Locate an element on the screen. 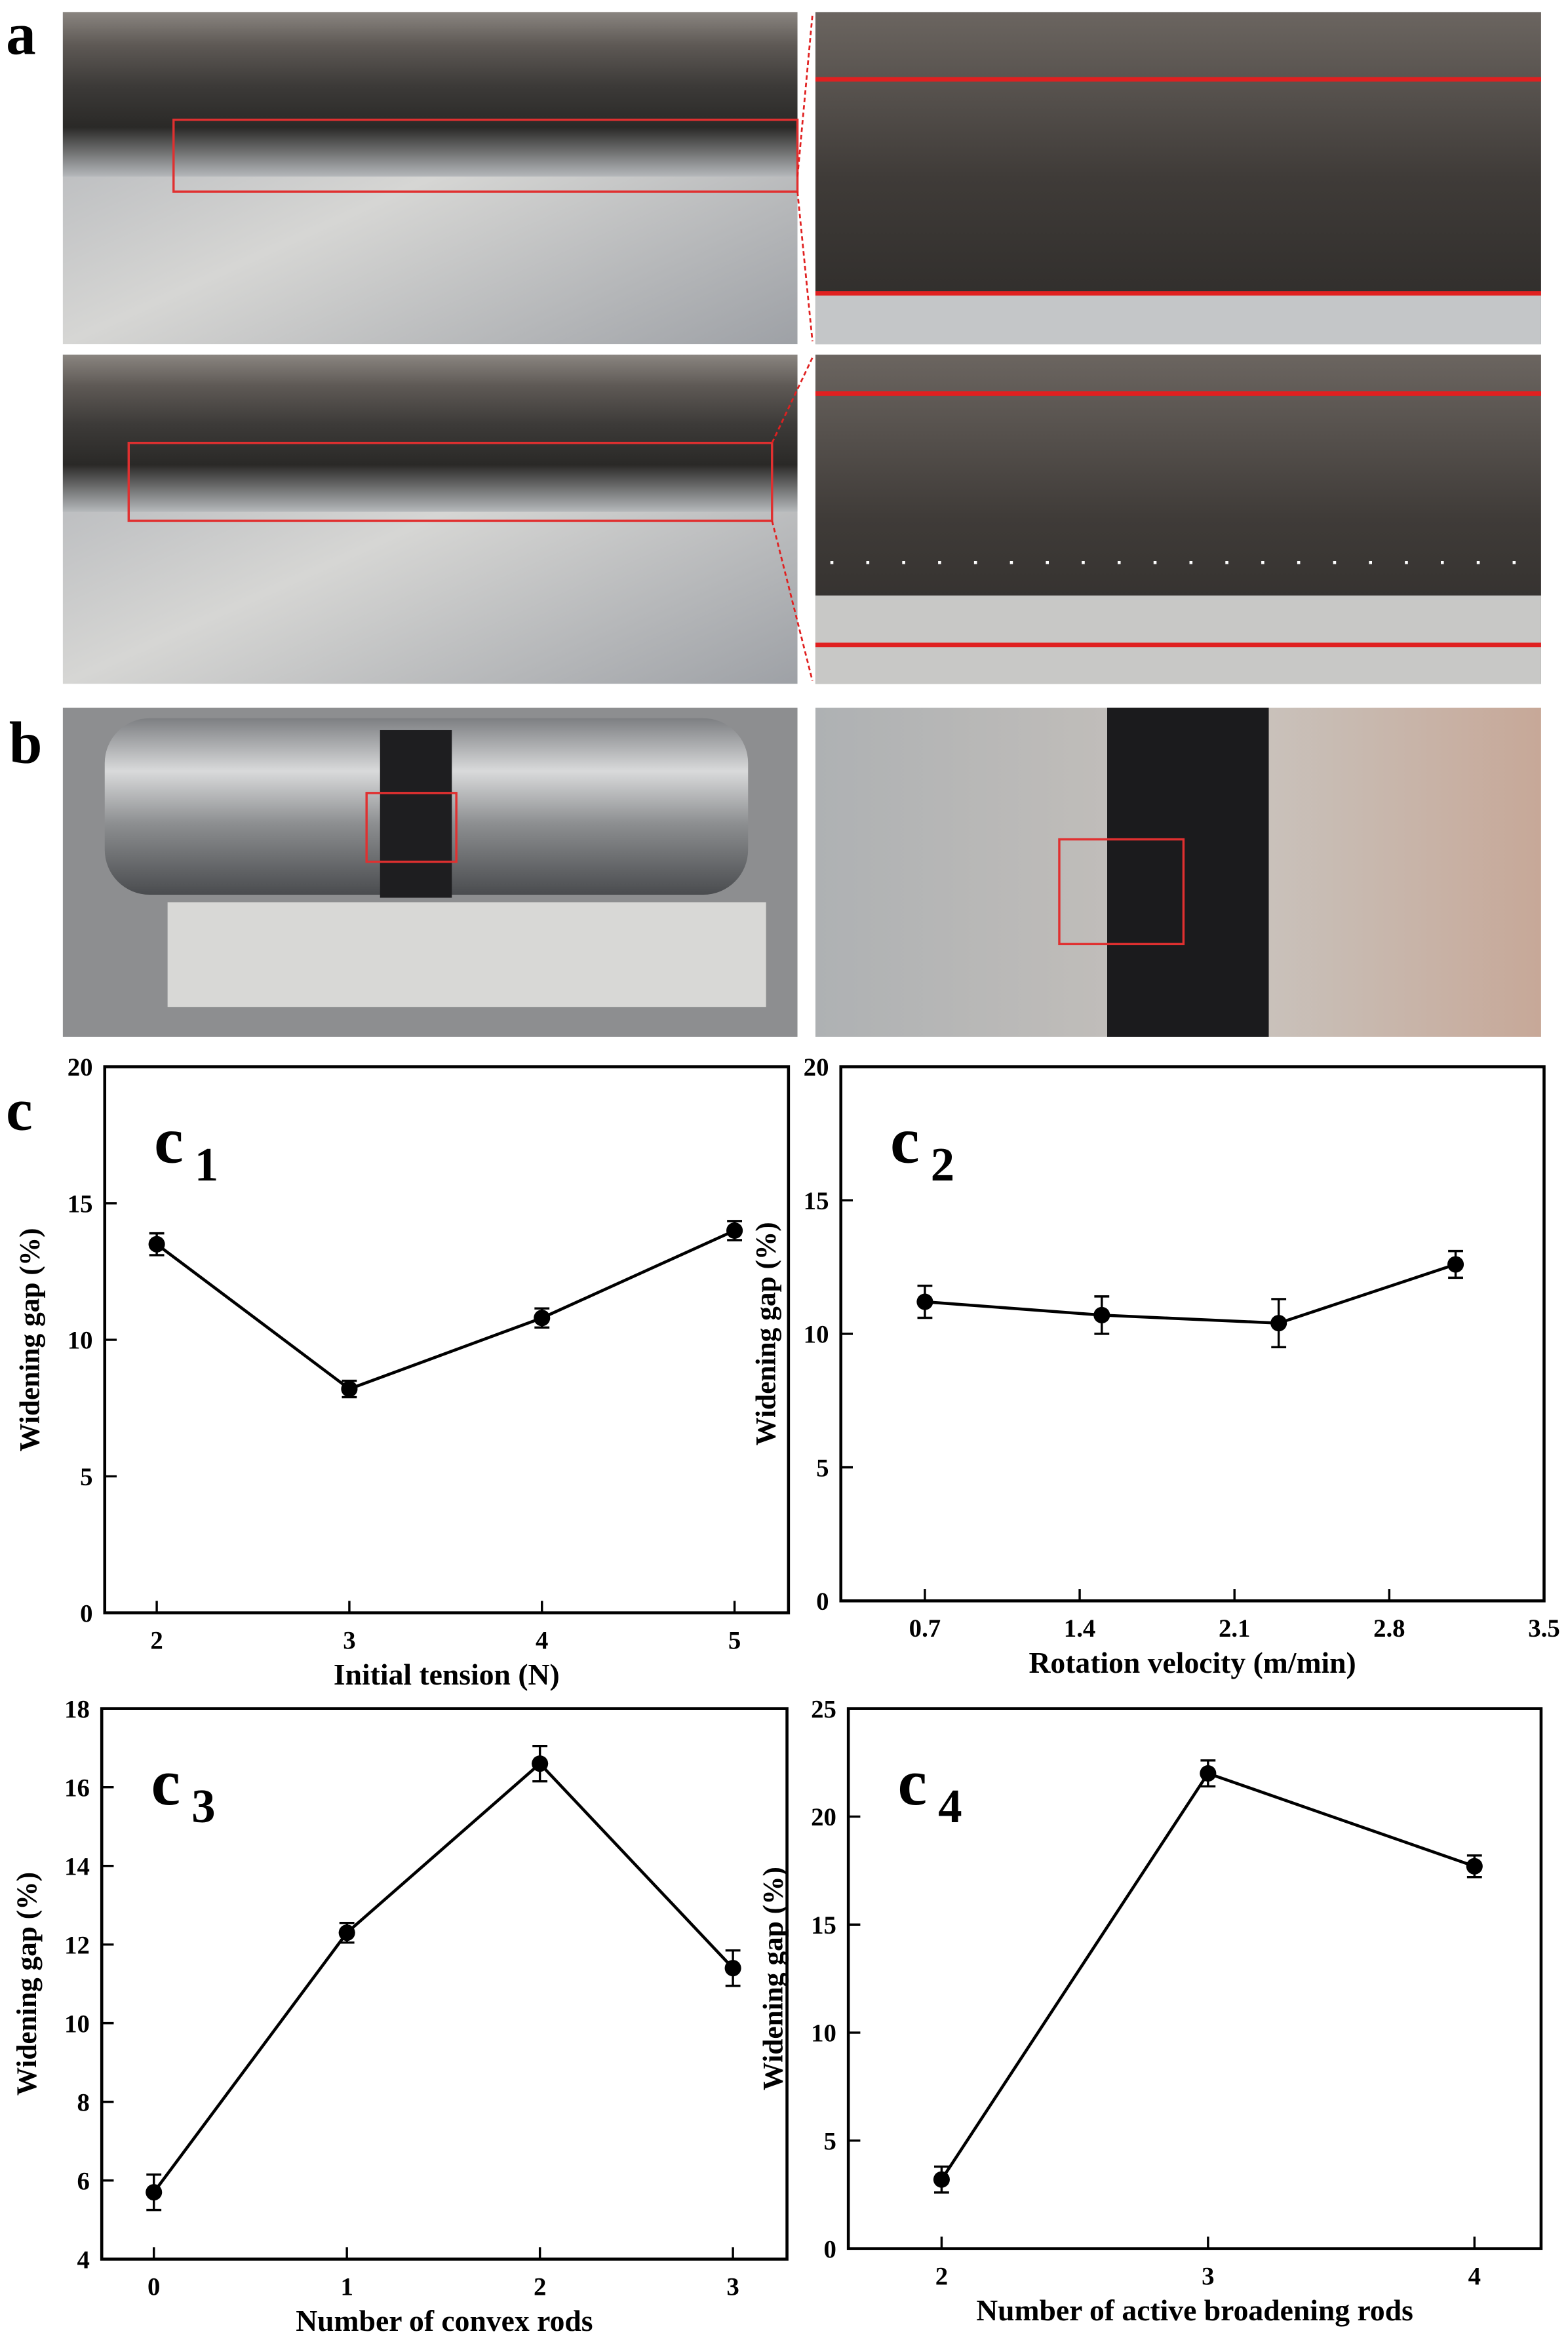 The height and width of the screenshot is (2340, 1568). panel-label: c is located at coordinates (19, 1109).